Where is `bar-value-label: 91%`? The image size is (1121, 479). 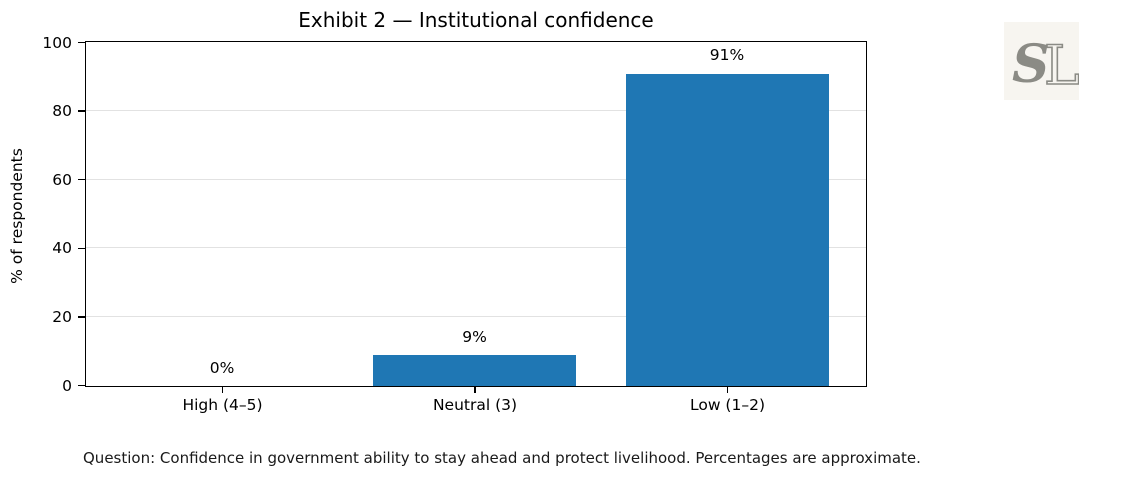 bar-value-label: 91% is located at coordinates (727, 55).